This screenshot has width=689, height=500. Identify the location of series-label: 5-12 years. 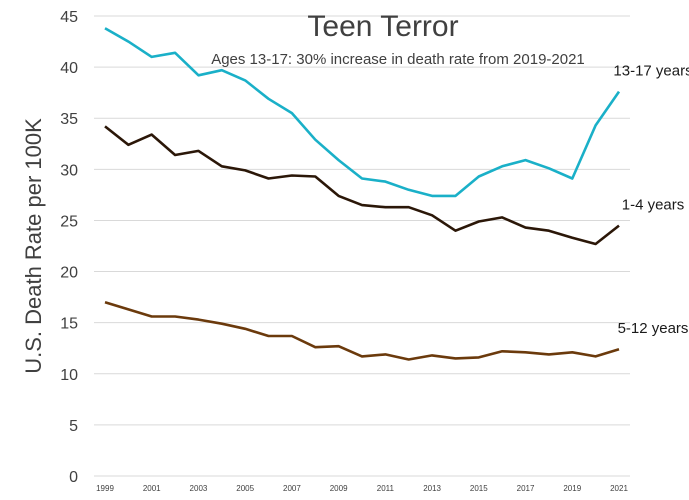
(653, 328).